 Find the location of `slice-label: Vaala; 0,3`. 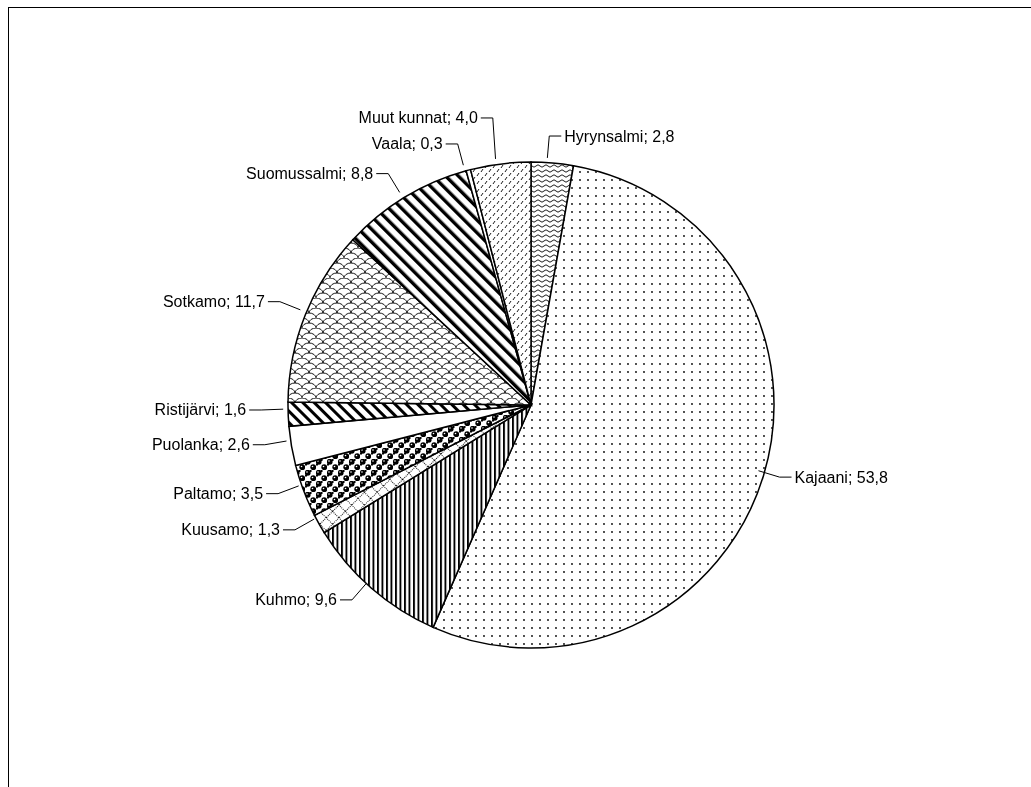

slice-label: Vaala; 0,3 is located at coordinates (407, 144).